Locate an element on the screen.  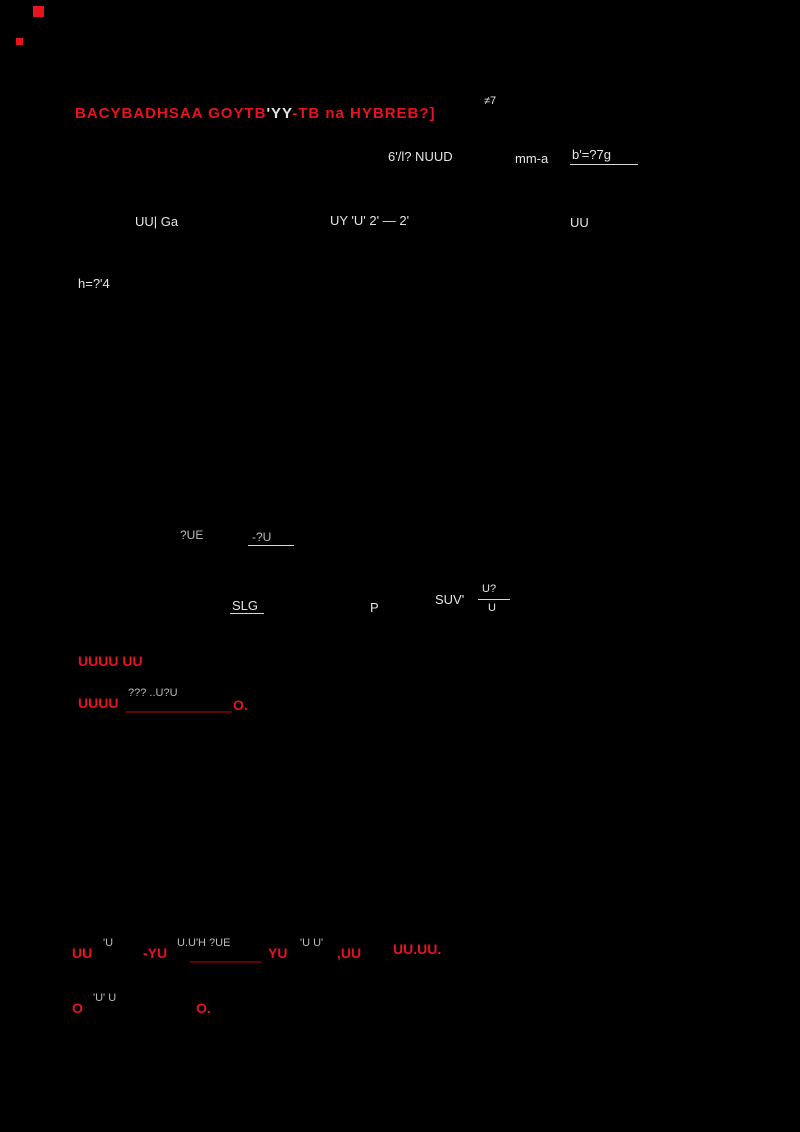
bottom-frag-6: 'U U' is located at coordinates (312, 943).